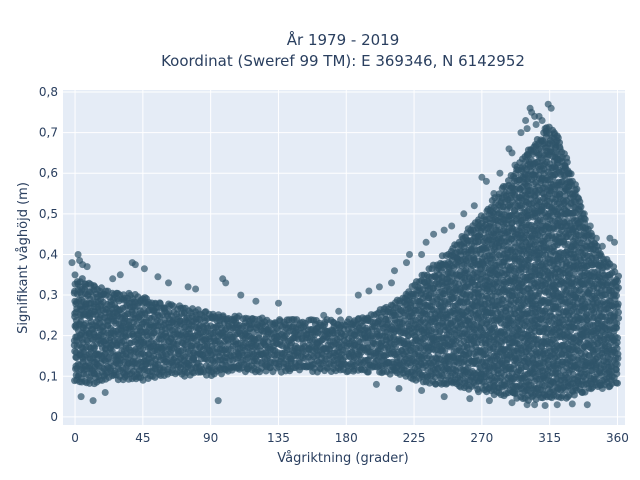 This screenshot has height=480, width=640. I want to click on x-axis-label: Vågriktning (grader), so click(342, 458).